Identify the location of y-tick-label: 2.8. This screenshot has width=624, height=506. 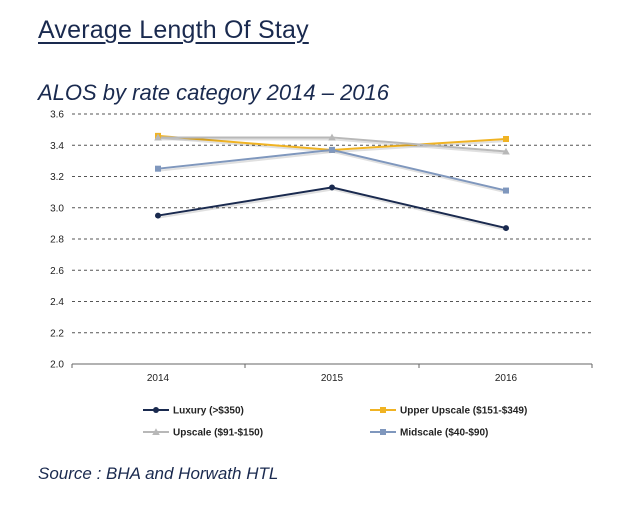
(57, 240).